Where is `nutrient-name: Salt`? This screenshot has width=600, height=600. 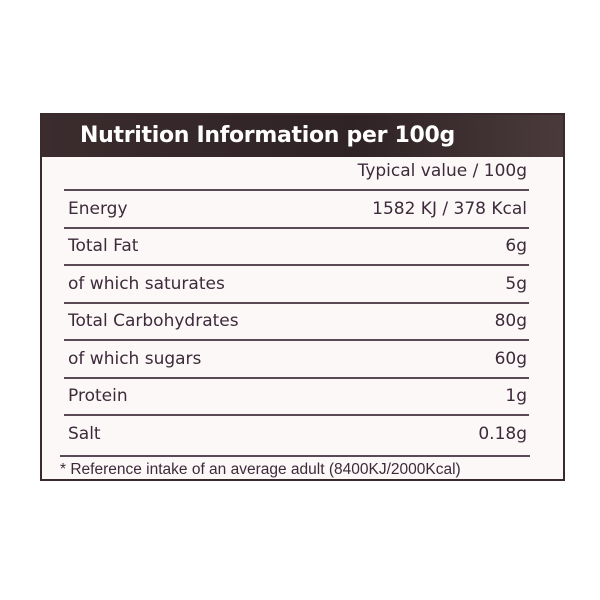 nutrient-name: Salt is located at coordinates (84, 433).